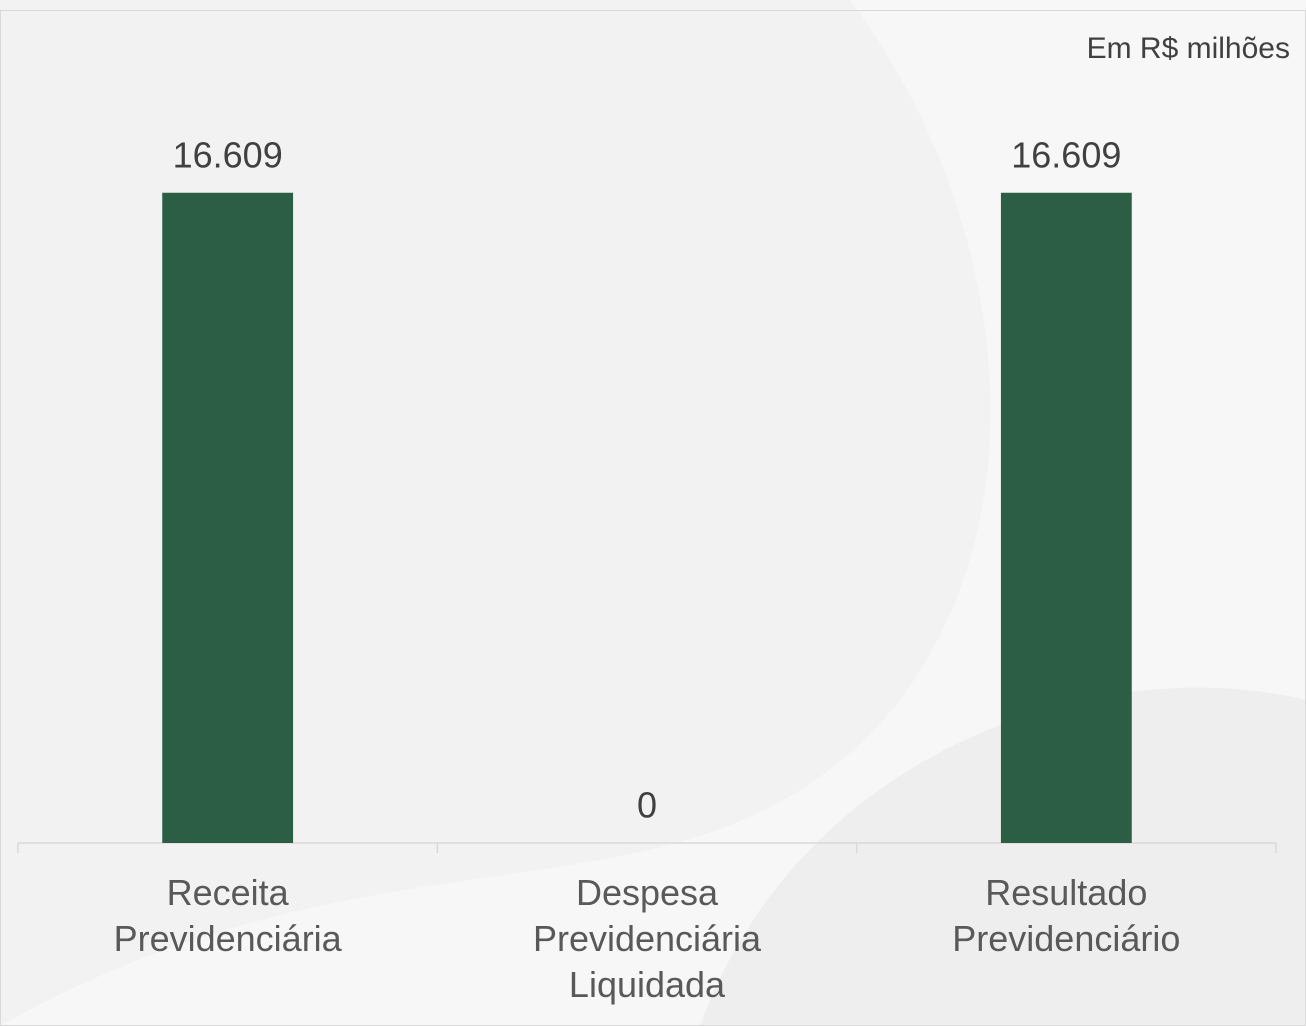  Describe the element at coordinates (227, 915) in the screenshot. I see `x-tick-label: Receita Previdenciária` at that location.